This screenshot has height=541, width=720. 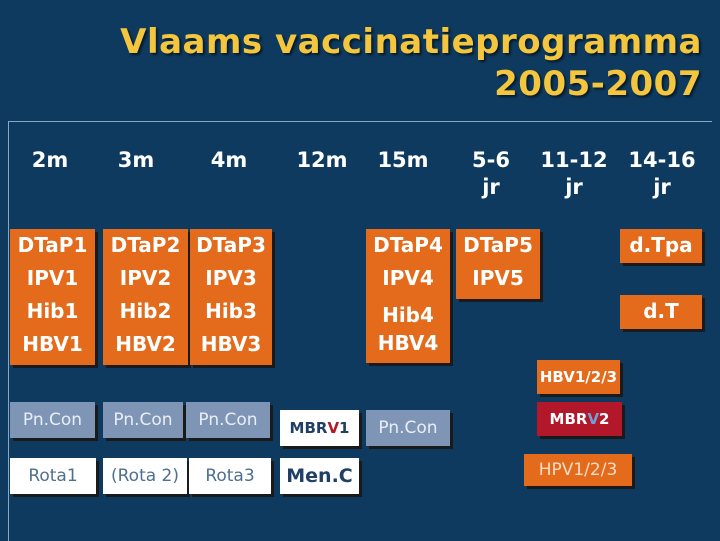 I want to click on hib1-label: Hib1, so click(x=52, y=311).